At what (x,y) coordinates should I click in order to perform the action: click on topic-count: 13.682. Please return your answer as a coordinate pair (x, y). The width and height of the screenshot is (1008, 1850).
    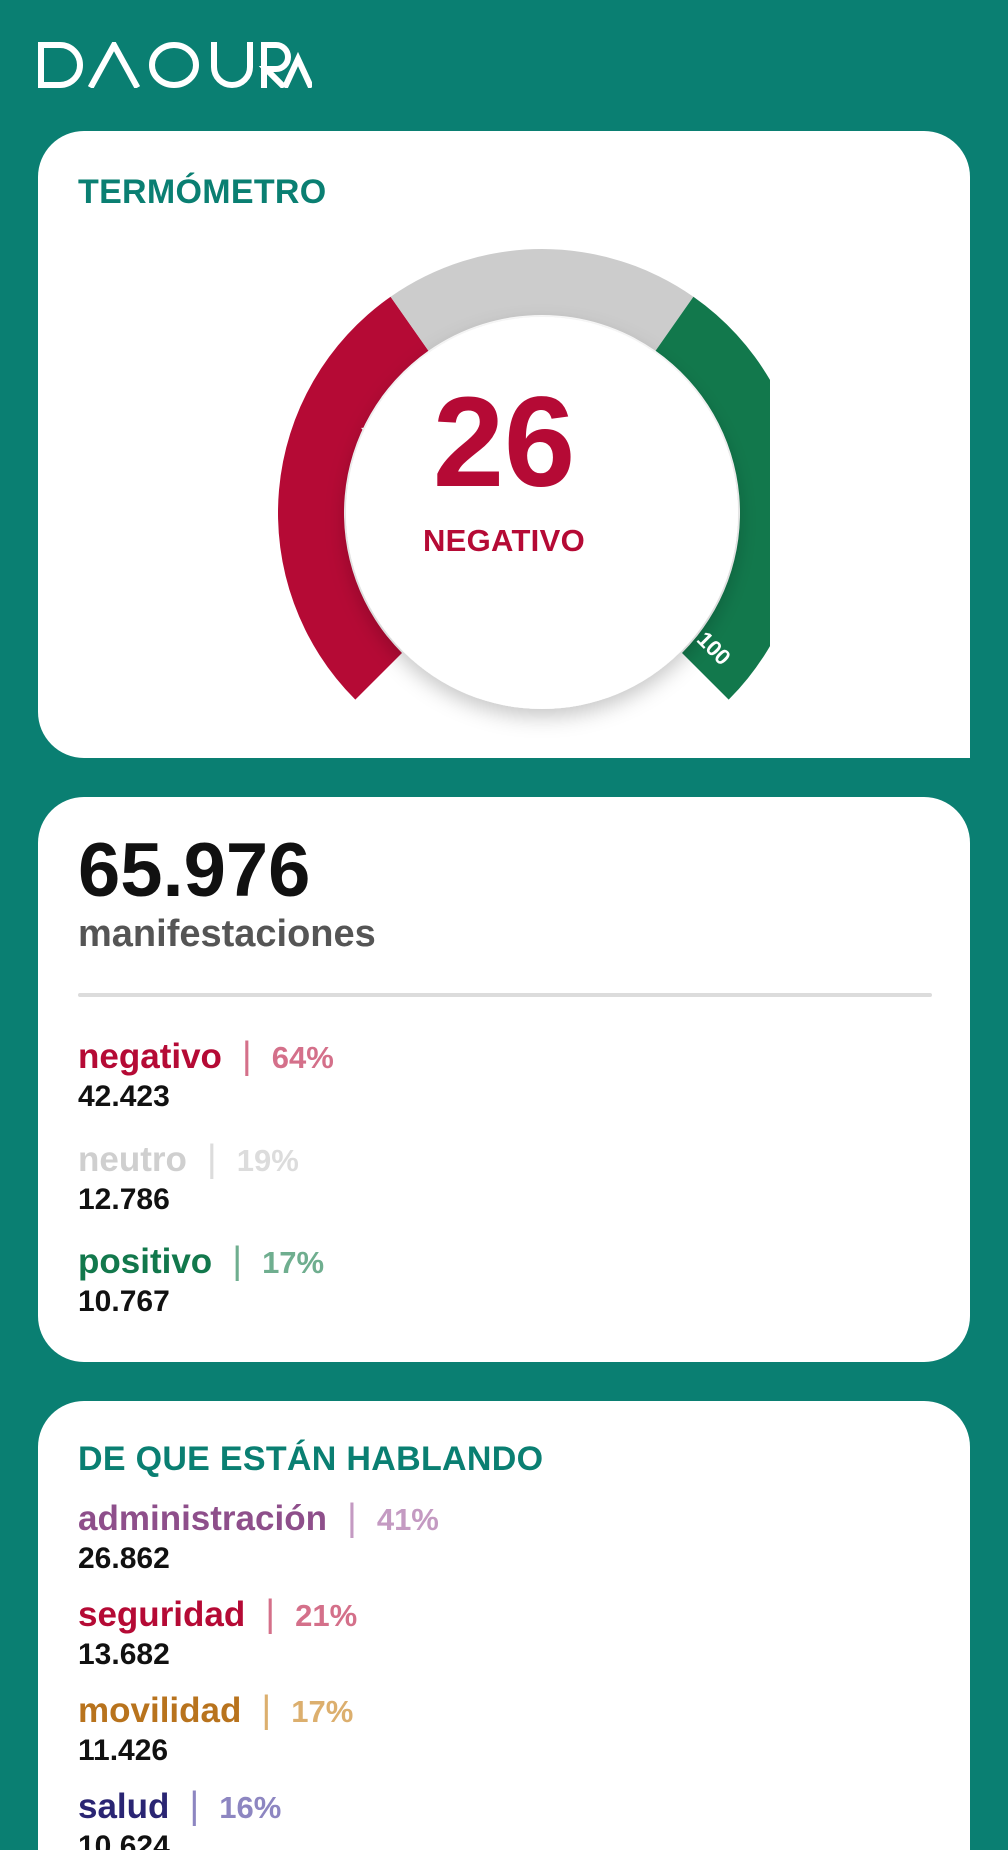
    Looking at the image, I should click on (124, 1654).